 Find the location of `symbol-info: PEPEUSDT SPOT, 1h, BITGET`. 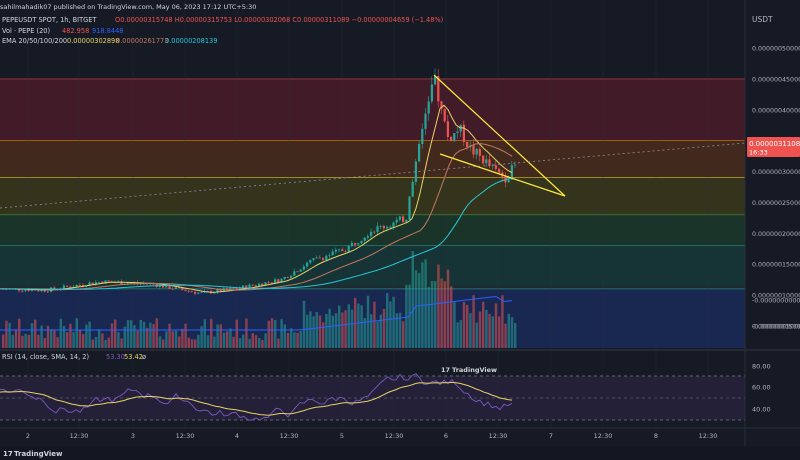

symbol-info: PEPEUSDT SPOT, 1h, BITGET is located at coordinates (49, 20).